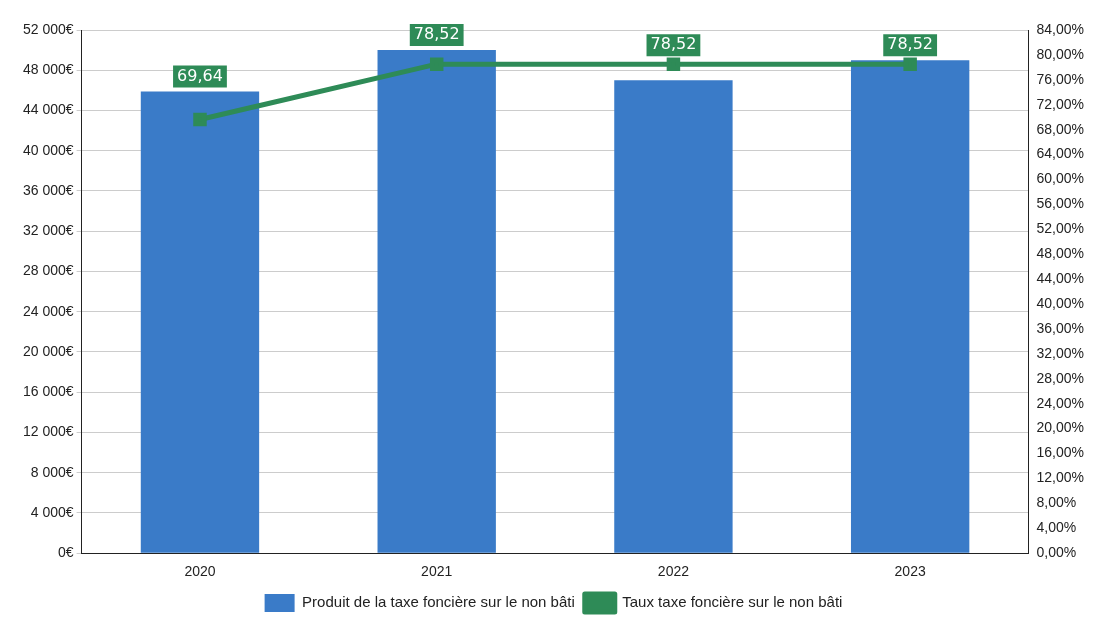 The height and width of the screenshot is (627, 1107). I want to click on x-tick-label: 2023, so click(910, 571).